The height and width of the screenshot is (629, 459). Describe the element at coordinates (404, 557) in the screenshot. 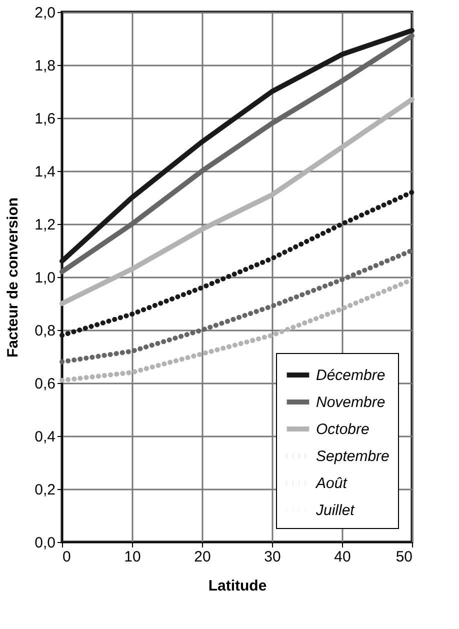

I see `x-tick-label: 50` at that location.